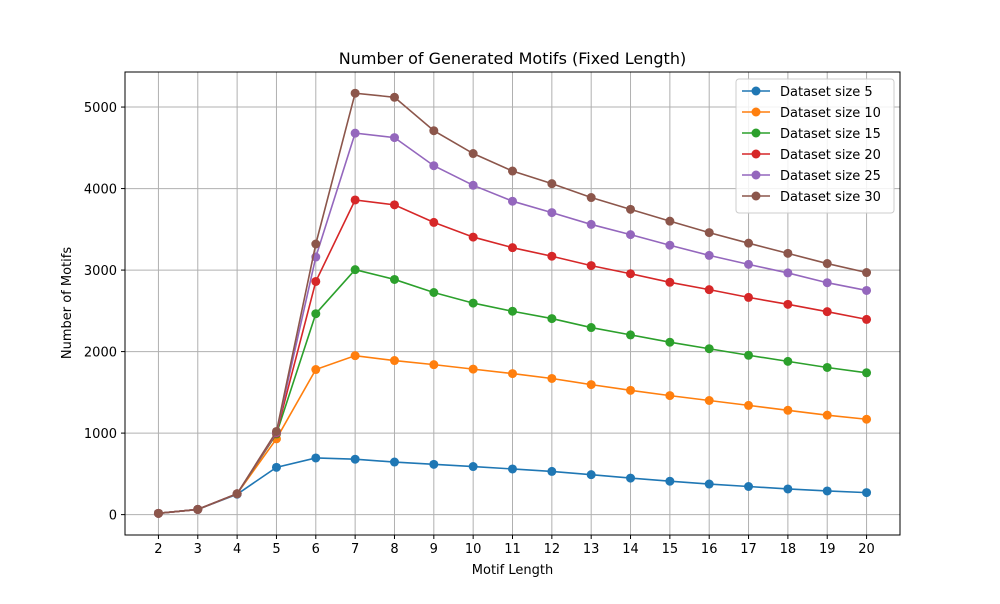 The image size is (1000, 604). I want to click on x-tick-label: 10, so click(473, 549).